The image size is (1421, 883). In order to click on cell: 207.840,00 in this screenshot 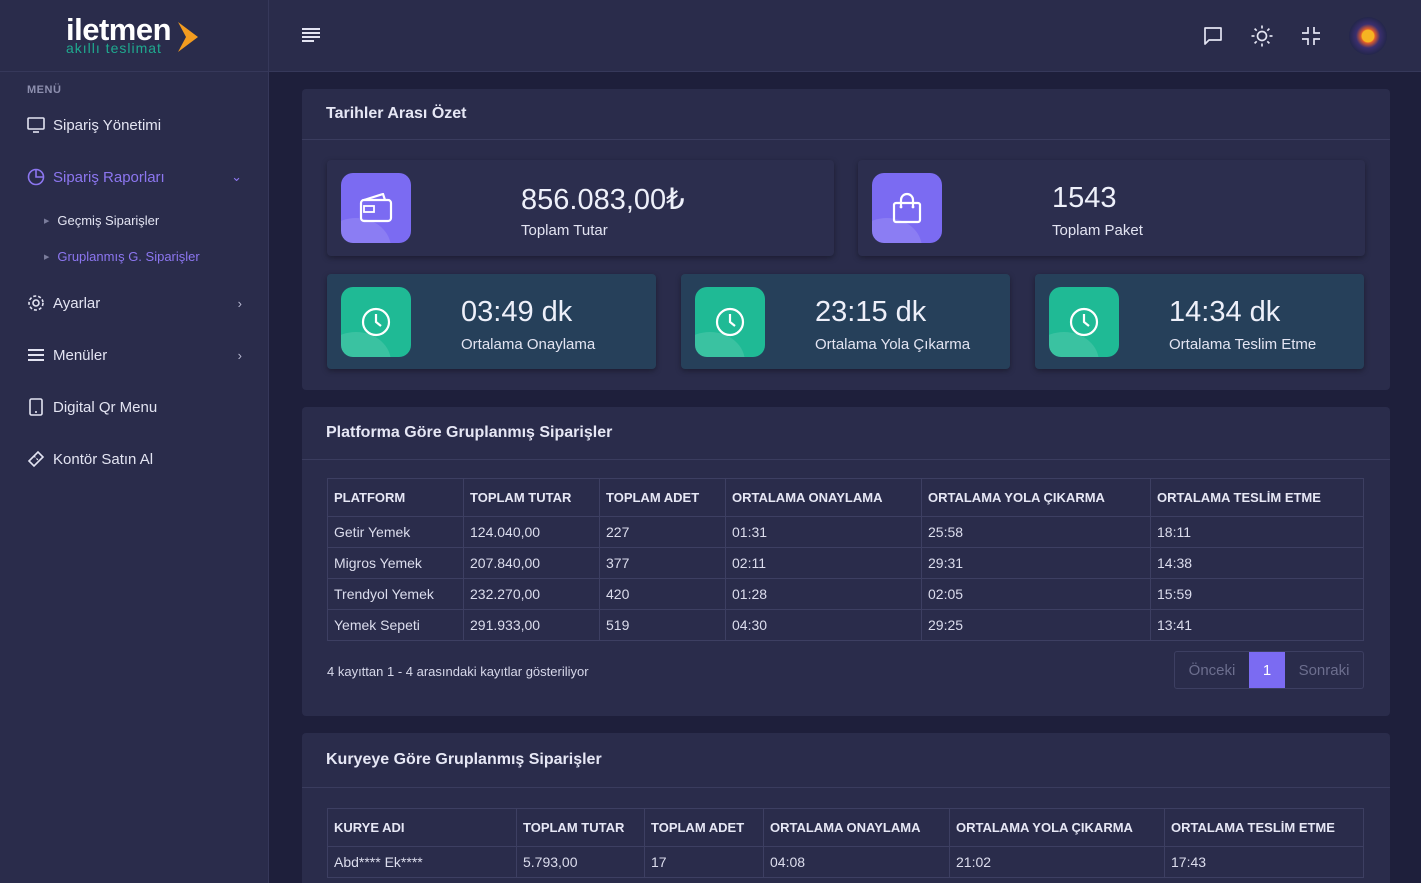, I will do `click(531, 563)`.